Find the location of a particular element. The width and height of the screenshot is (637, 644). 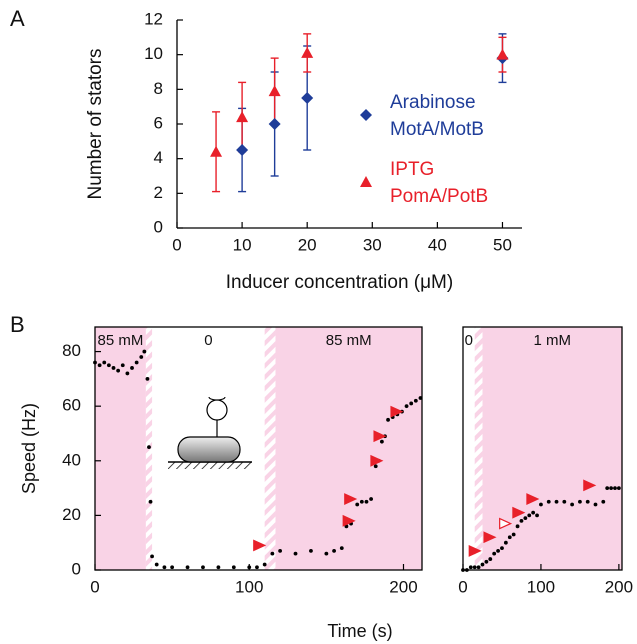

y-tick-label: 12 is located at coordinates (153, 18).